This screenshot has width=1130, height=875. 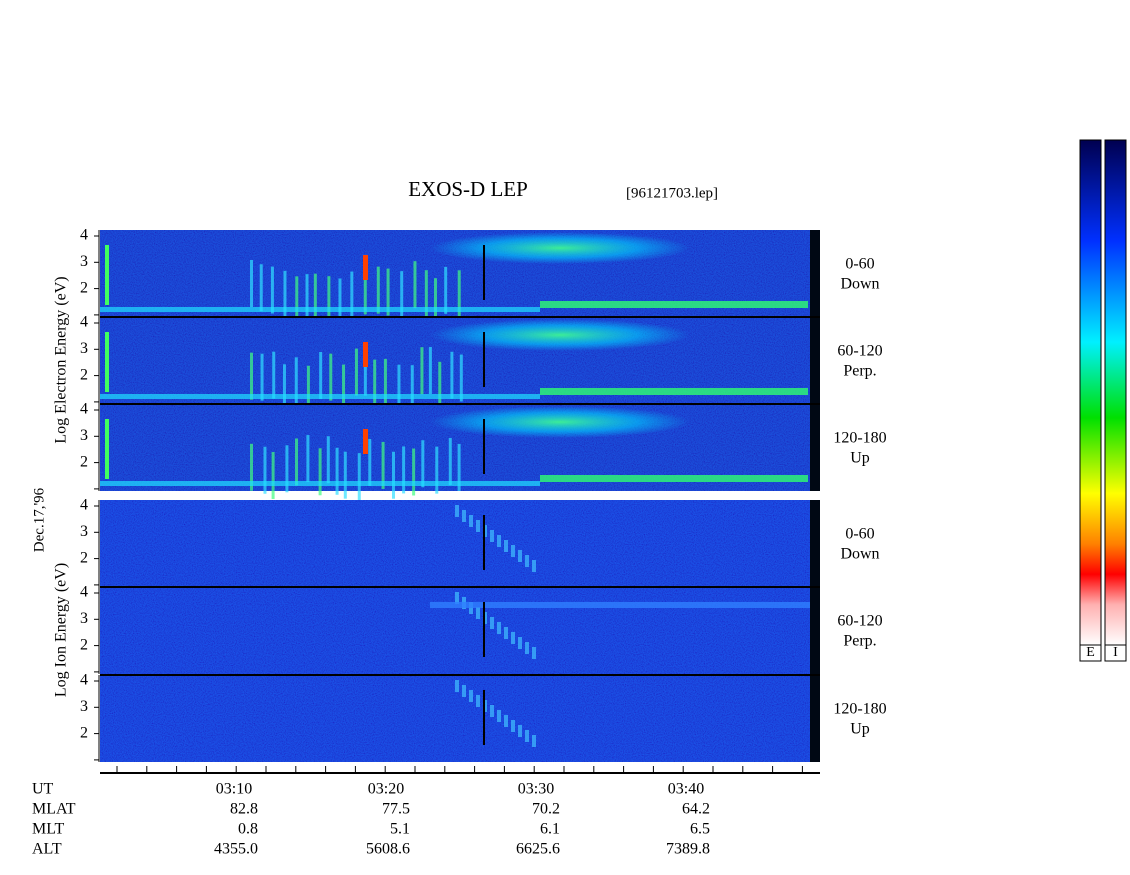 I want to click on colorbar, so click(x=1090, y=392).